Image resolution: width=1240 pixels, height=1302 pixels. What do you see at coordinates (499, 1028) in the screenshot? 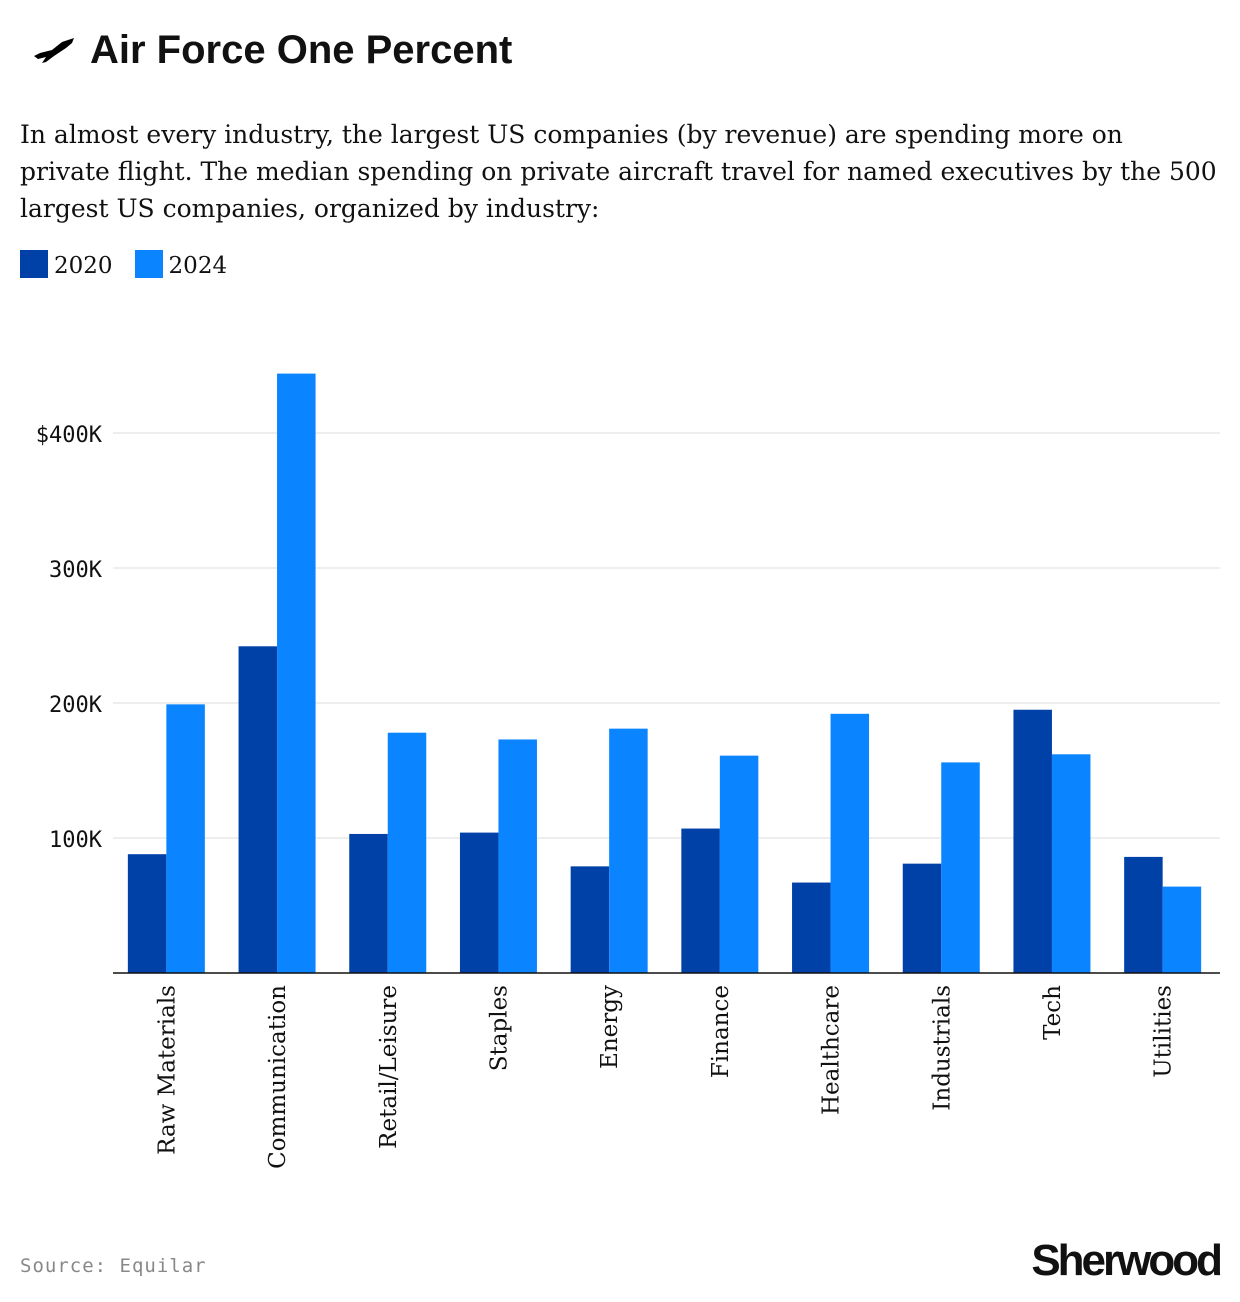
I see `x-tick-label: Staples` at bounding box center [499, 1028].